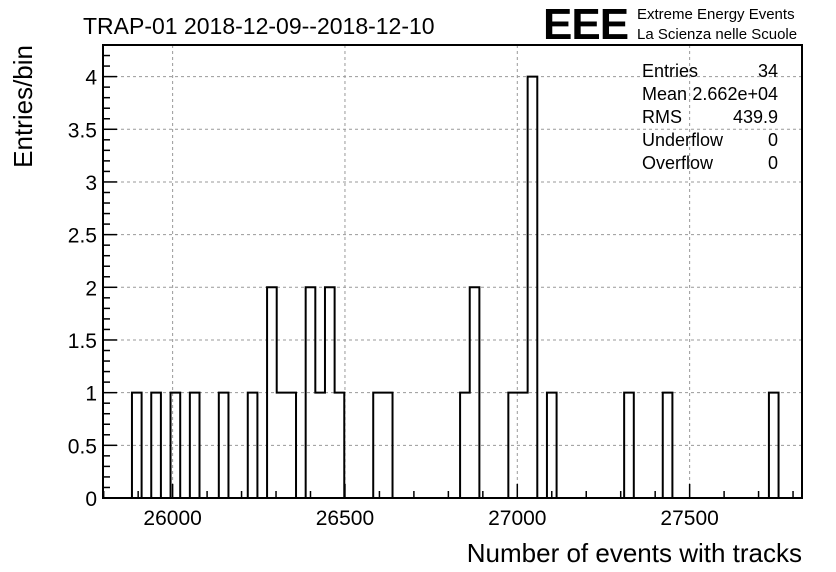 The width and height of the screenshot is (836, 572). I want to click on y-tick-label: 1, so click(91, 394).